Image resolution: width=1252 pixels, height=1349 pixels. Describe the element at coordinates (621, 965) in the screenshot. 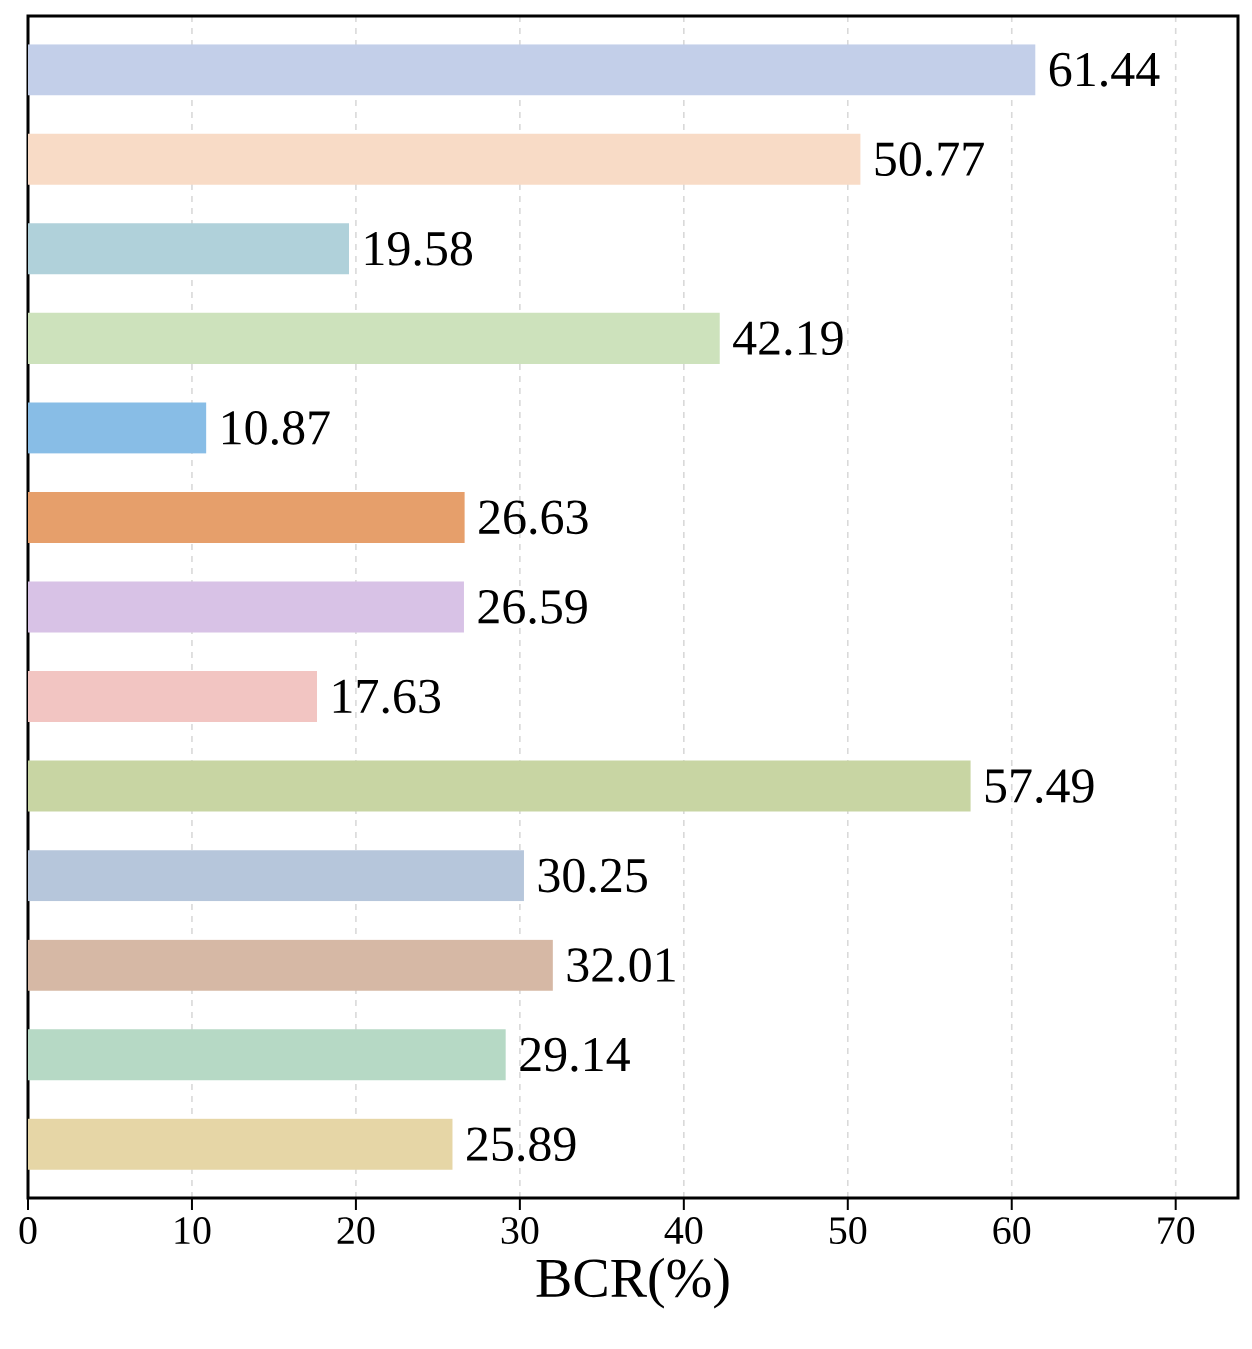

I see `data-label: 32.01` at that location.